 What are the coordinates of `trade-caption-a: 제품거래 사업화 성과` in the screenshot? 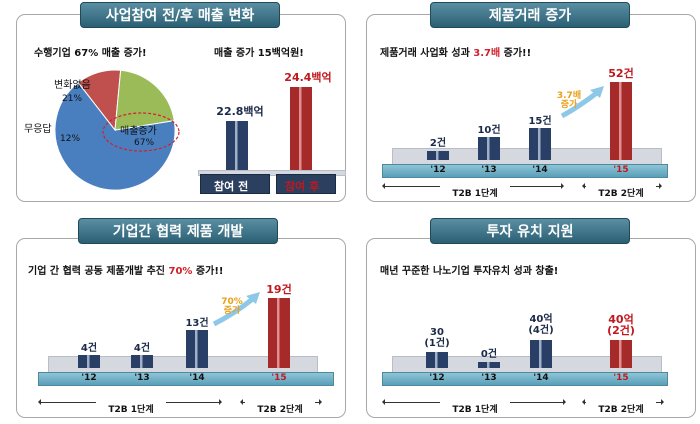 It's located at (427, 53).